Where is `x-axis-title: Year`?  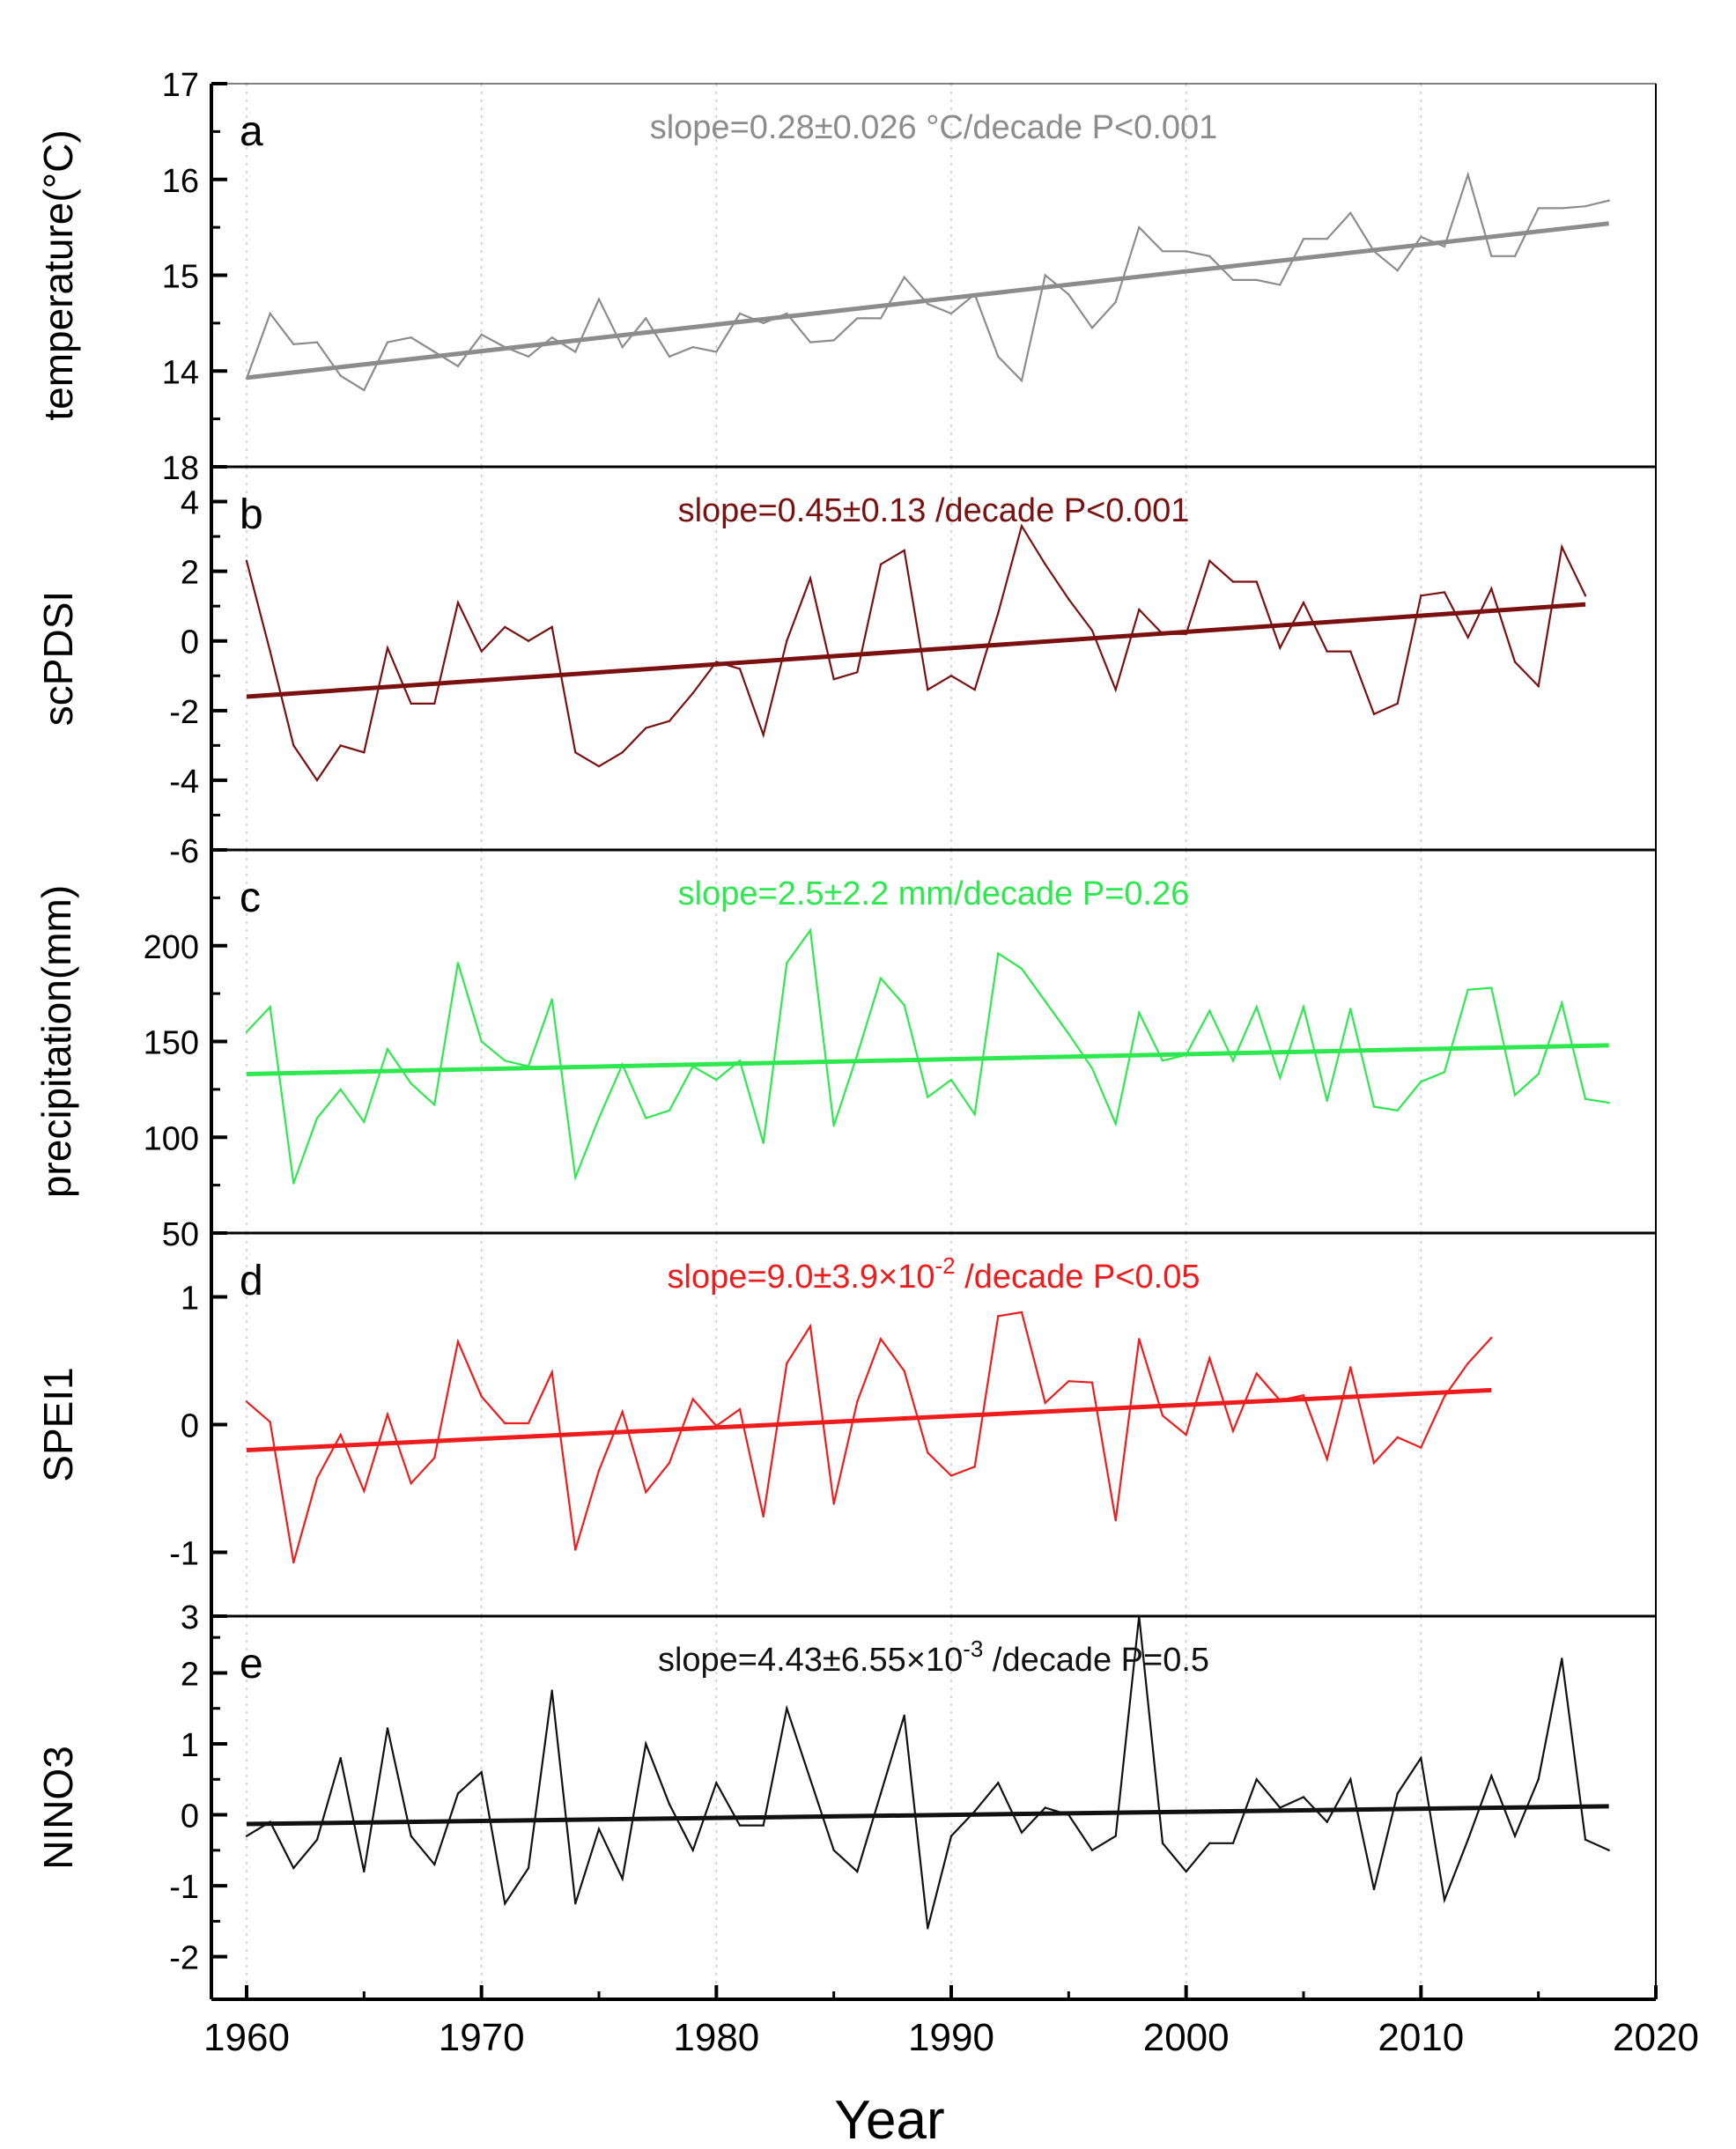 x-axis-title: Year is located at coordinates (889, 2119).